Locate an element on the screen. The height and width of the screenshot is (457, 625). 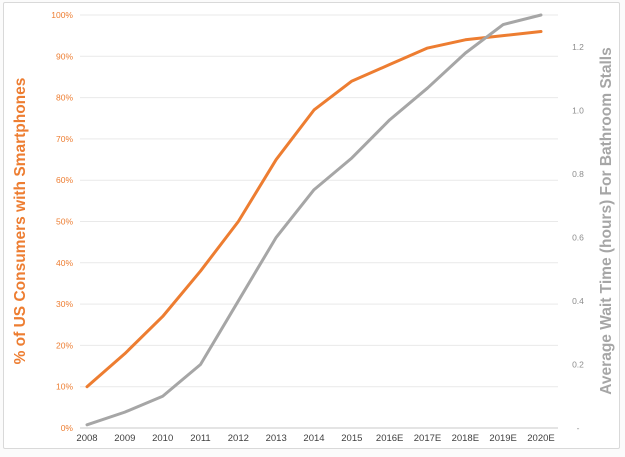
left-axis-tick-label: 50% is located at coordinates (64, 222).